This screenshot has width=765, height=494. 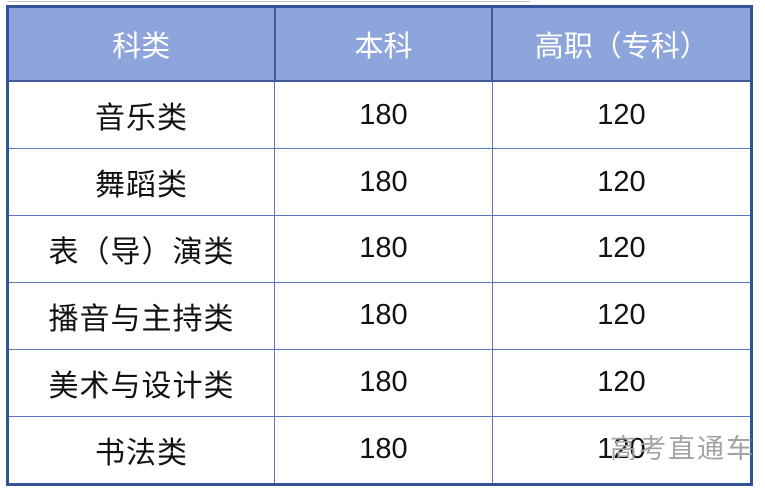 I want to click on cell-category: 书法类, so click(x=141, y=450).